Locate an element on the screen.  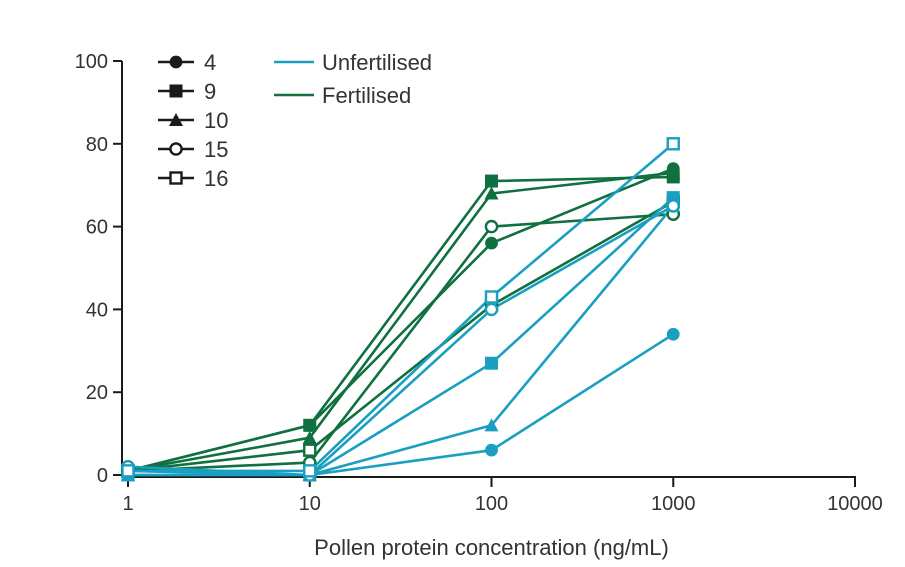
legend-label-unfertilised: Unfertilised is located at coordinates (377, 62).